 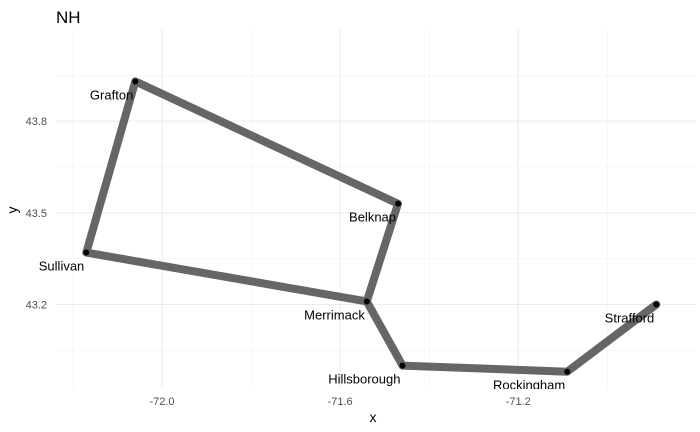 What do you see at coordinates (364, 379) in the screenshot?
I see `point-label-hillsborough: Hillsborough` at bounding box center [364, 379].